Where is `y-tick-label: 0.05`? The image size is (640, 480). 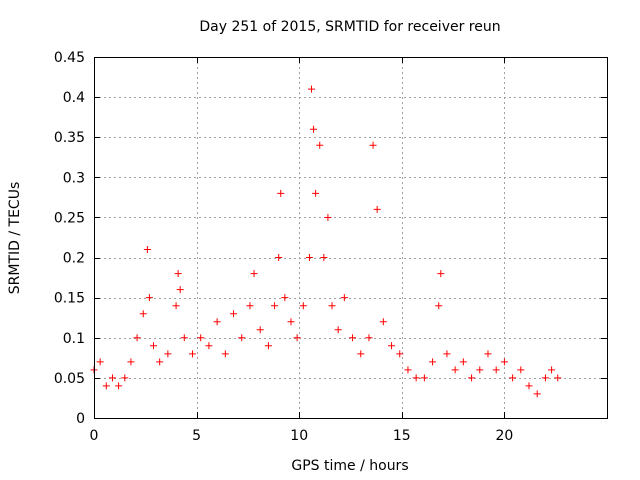 y-tick-label: 0.05 is located at coordinates (69, 379).